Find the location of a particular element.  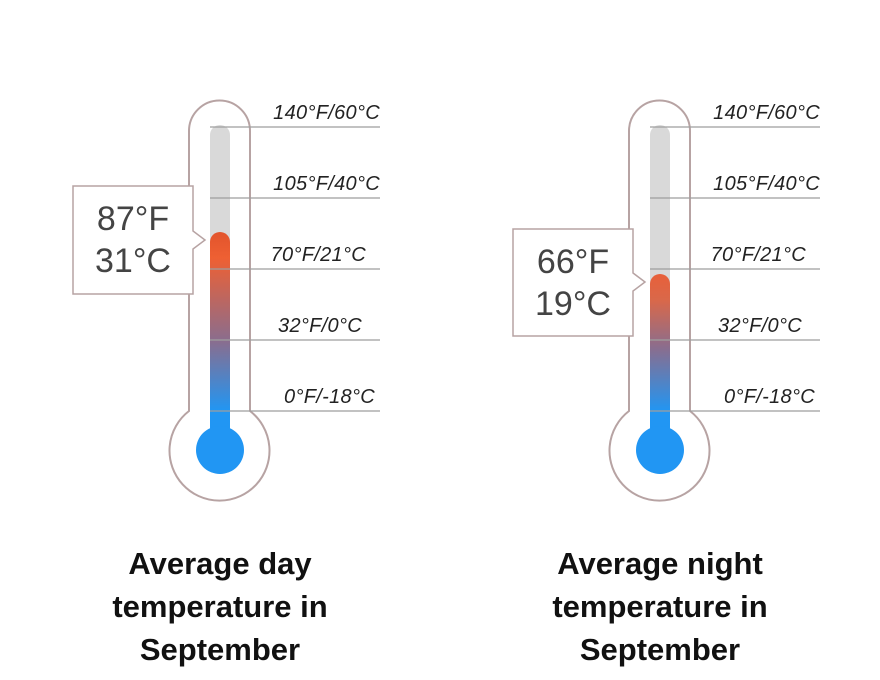

thermometer-title: Average night temperature in September is located at coordinates (660, 606).